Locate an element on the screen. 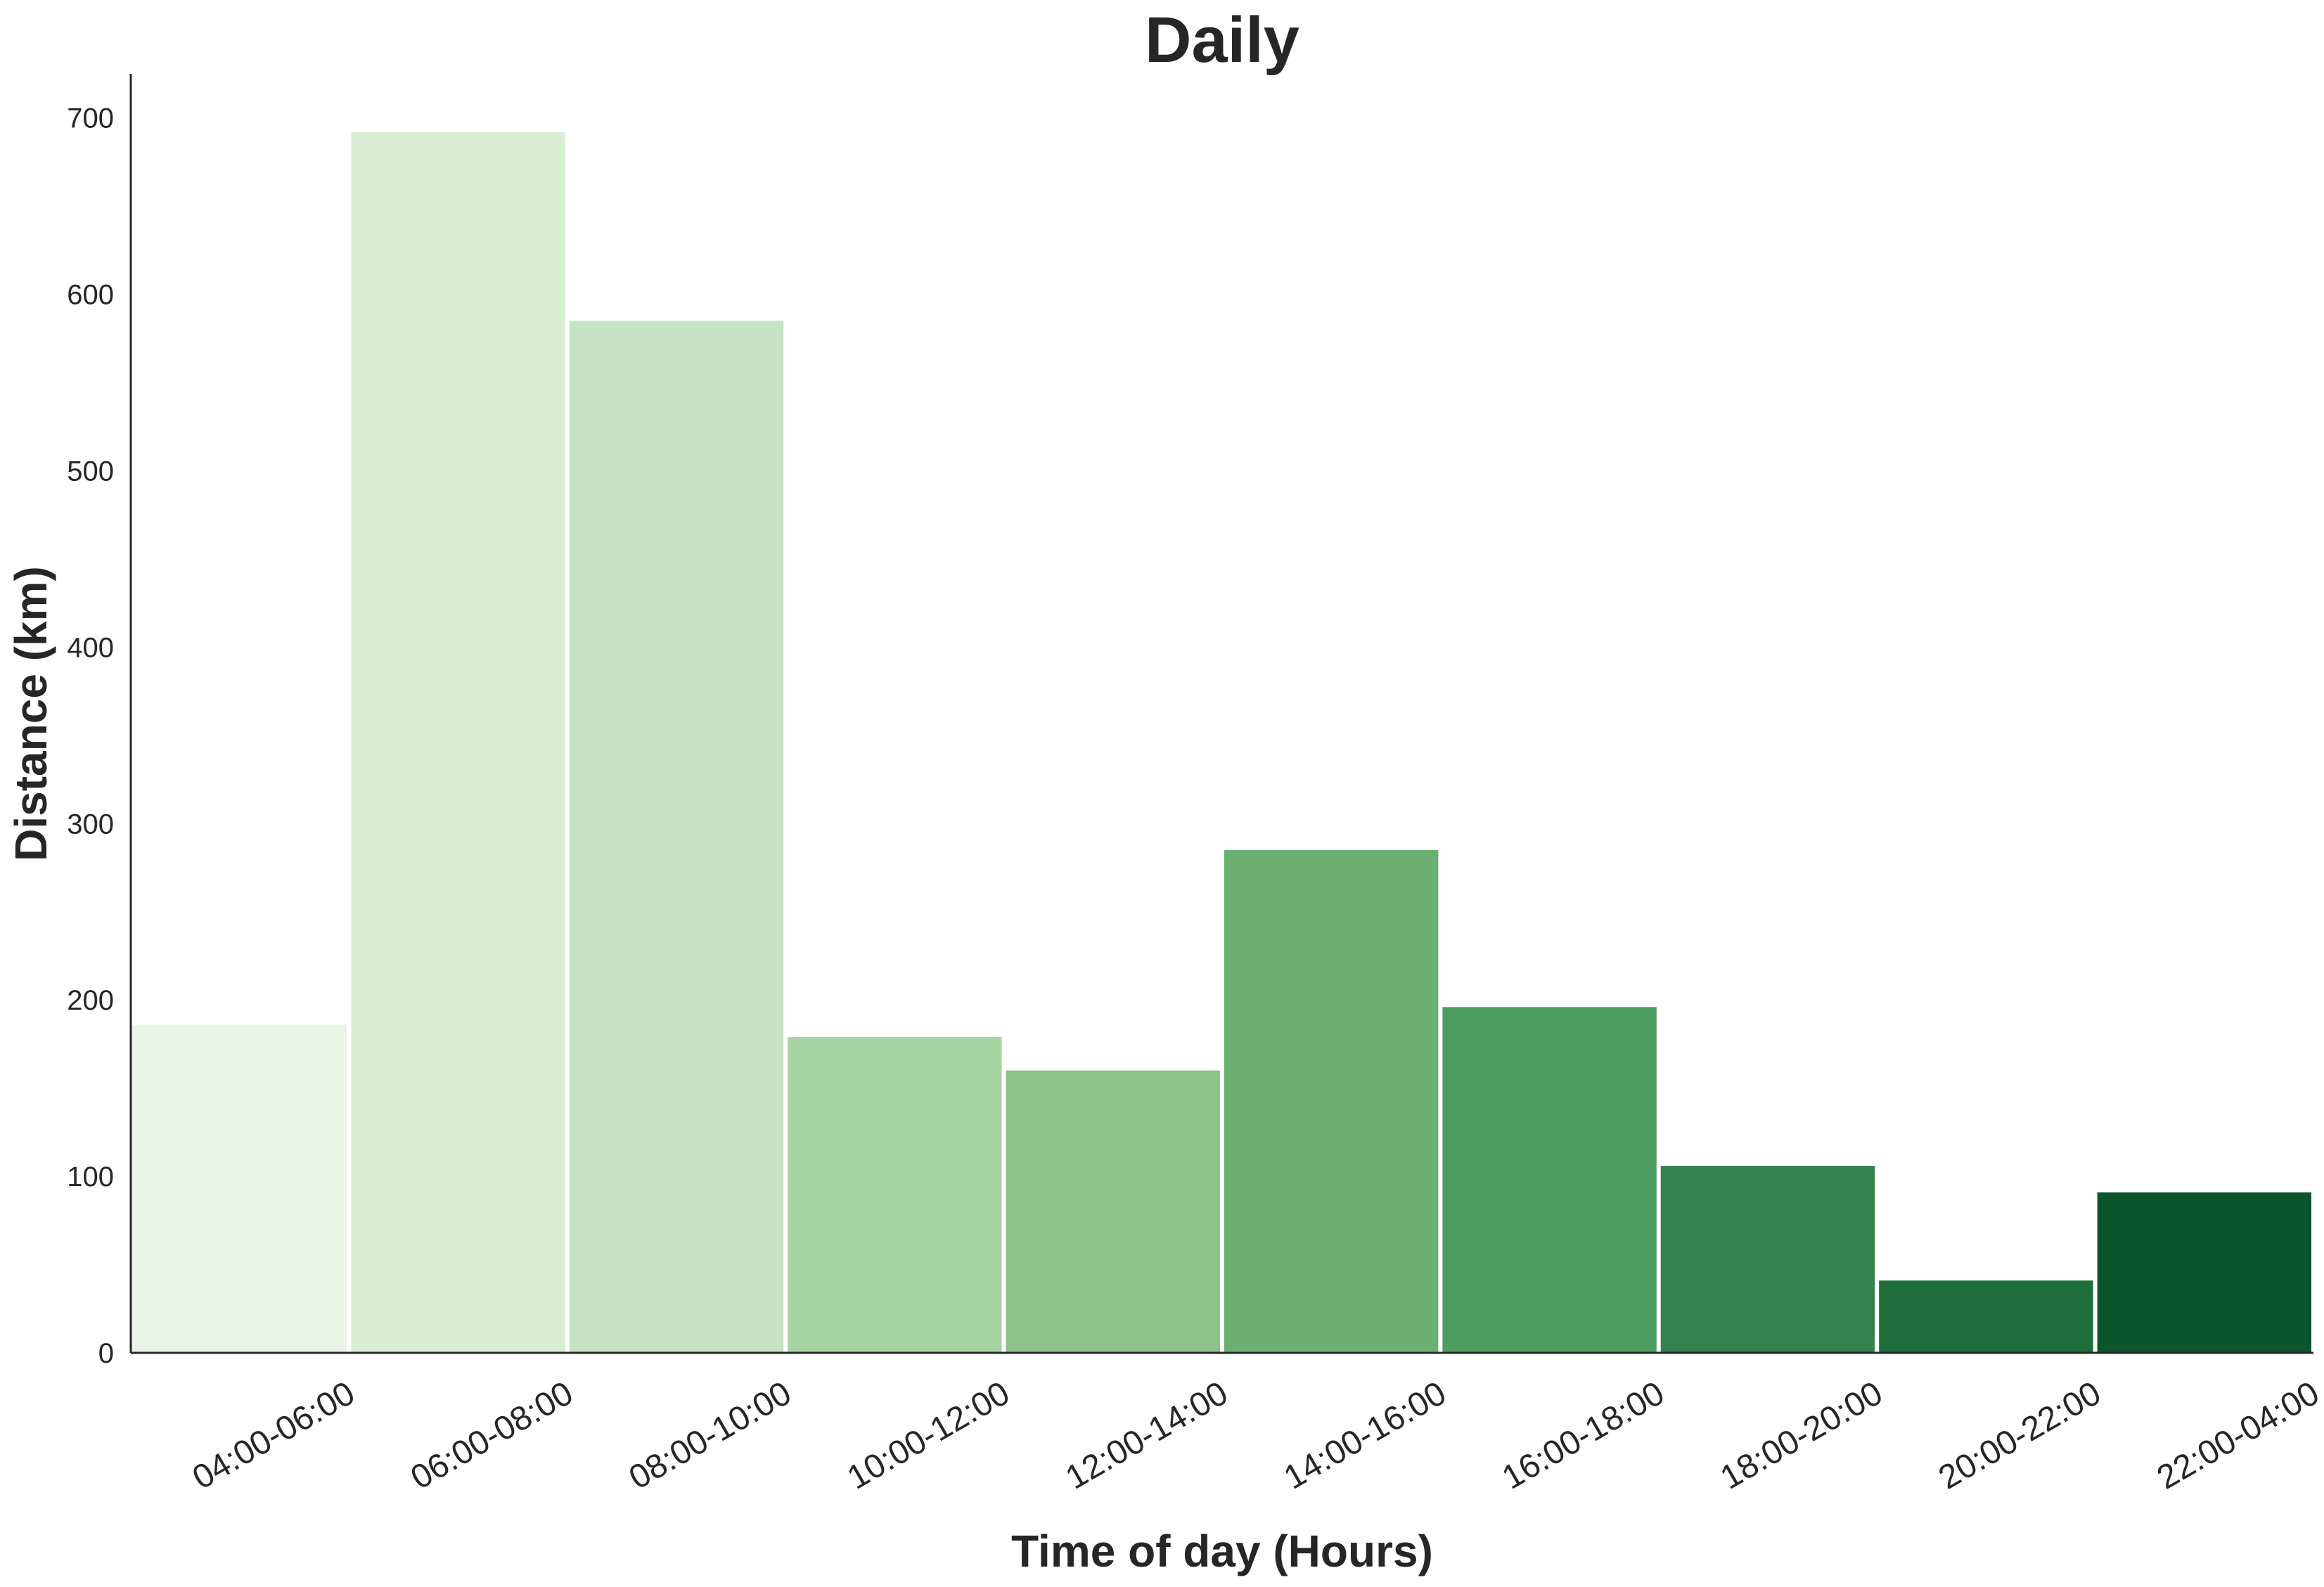  x-tick-label: 04:00-06:00 is located at coordinates (273, 1436).